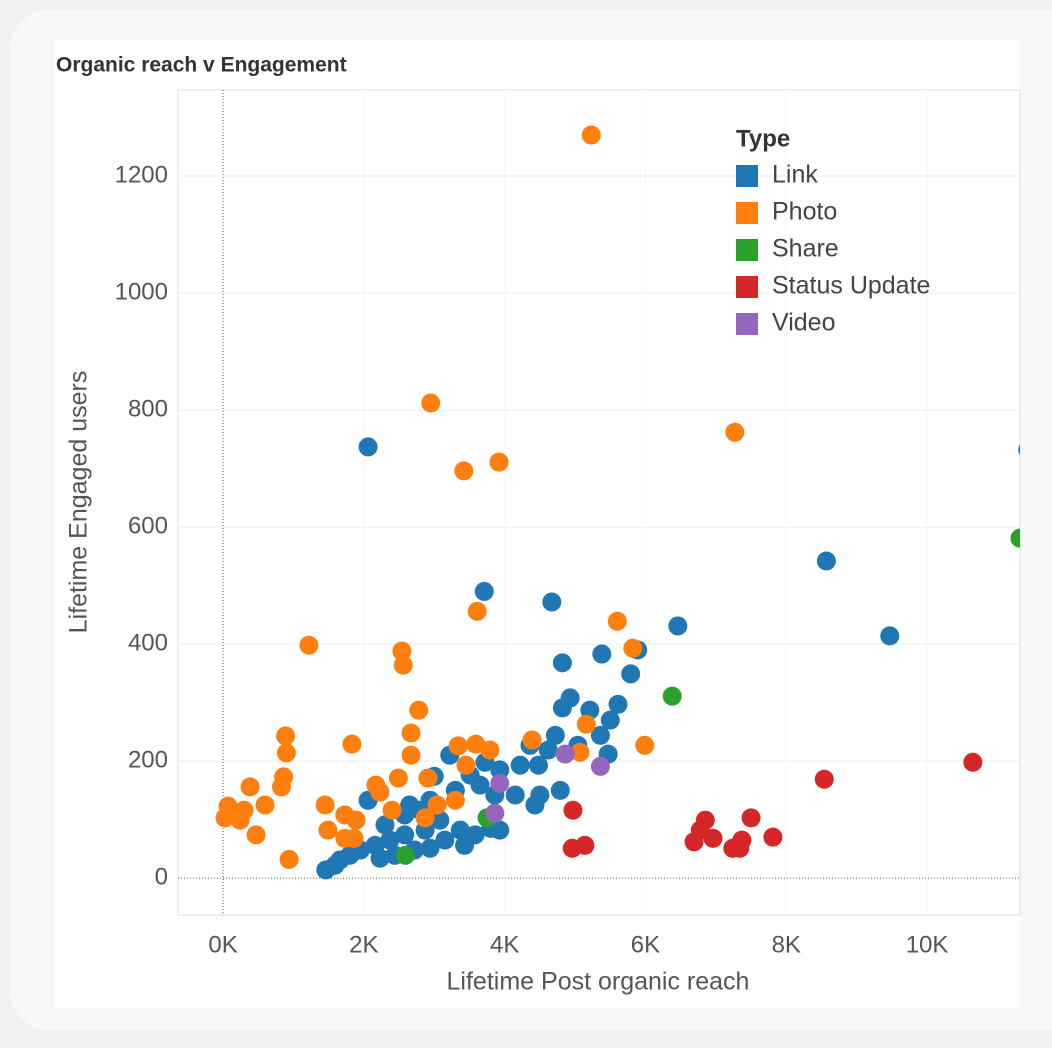 The width and height of the screenshot is (1052, 1048). Describe the element at coordinates (141, 291) in the screenshot. I see `y-tick-label: 1000` at that location.